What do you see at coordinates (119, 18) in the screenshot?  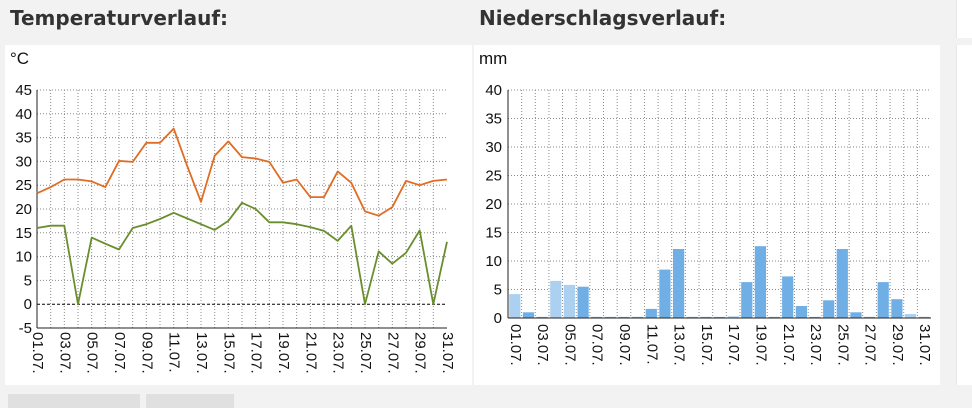 I see `temperature-heading: Temperaturverlauf:` at bounding box center [119, 18].